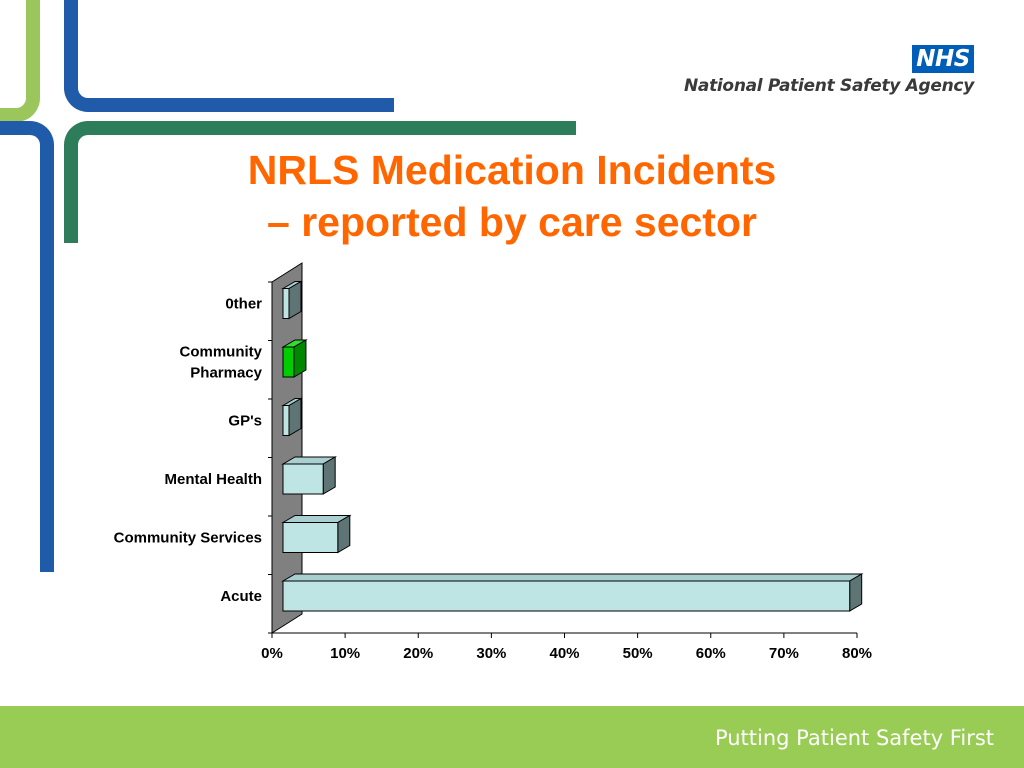 This screenshot has width=1024, height=768. What do you see at coordinates (854, 738) in the screenshot?
I see `footer-tagline: Putting Patient Safety First` at bounding box center [854, 738].